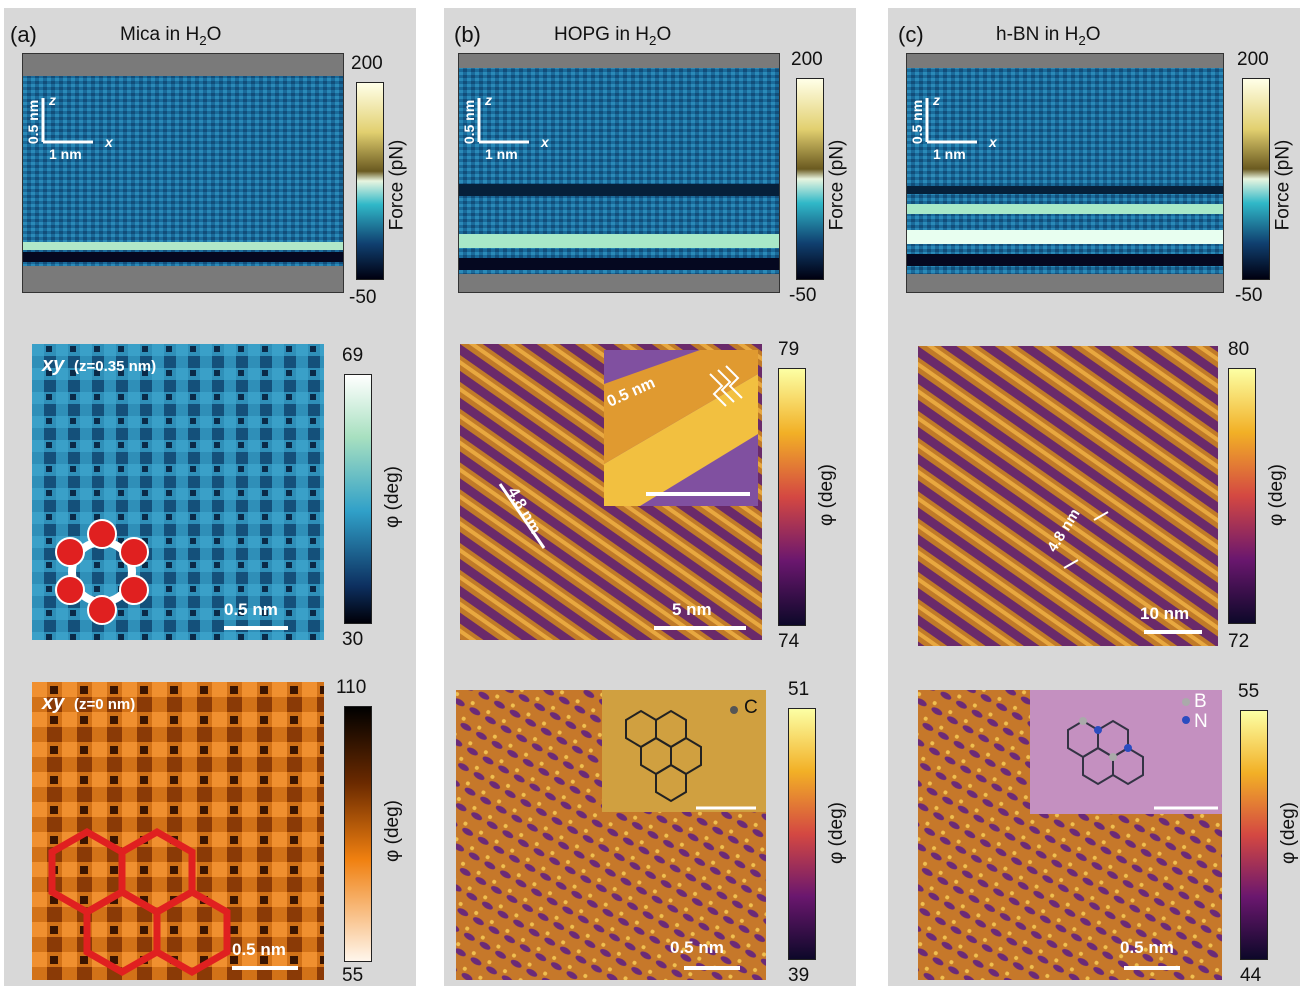 The height and width of the screenshot is (994, 1303). What do you see at coordinates (1254, 835) in the screenshot?
I see `phase-colorbar-c2` at bounding box center [1254, 835].